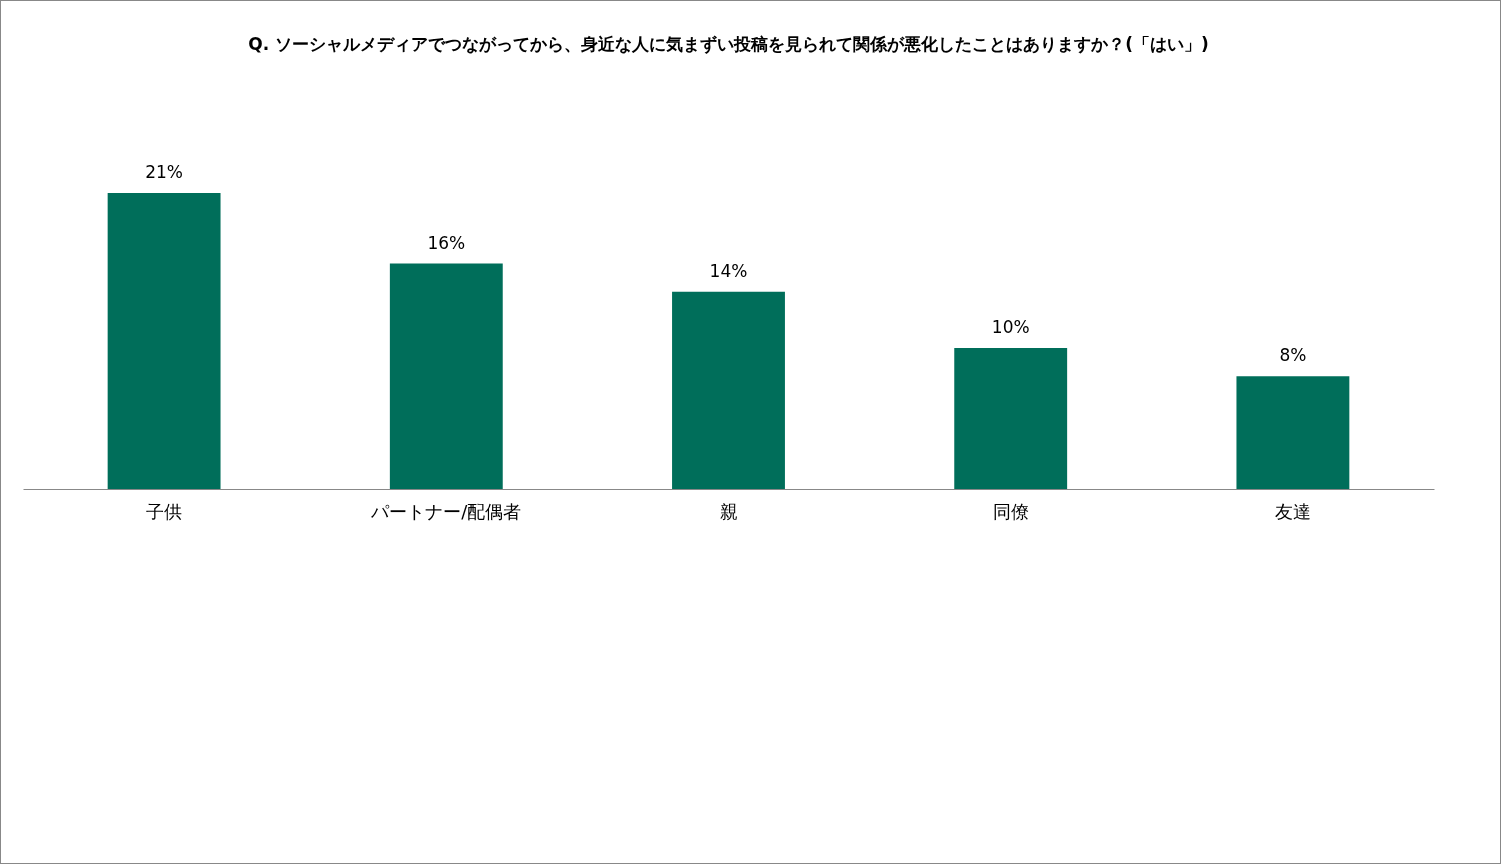 This screenshot has width=1501, height=864. What do you see at coordinates (164, 172) in the screenshot?
I see `data-label: 21%` at bounding box center [164, 172].